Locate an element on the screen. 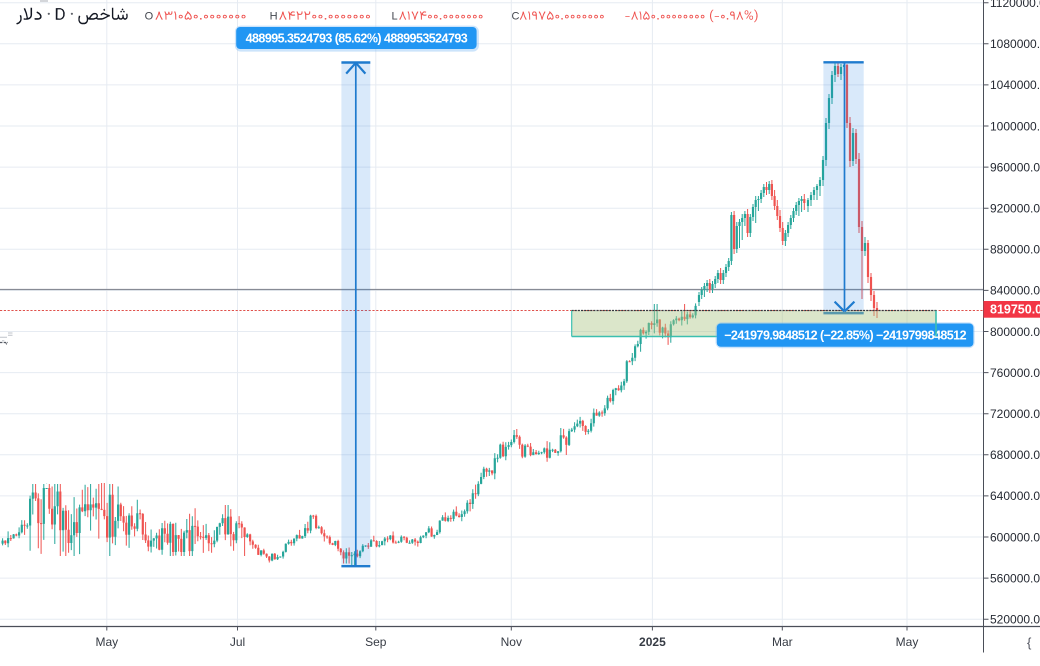 The width and height of the screenshot is (1040, 666). svg-text: 1080000.0 is located at coordinates (1015, 44).